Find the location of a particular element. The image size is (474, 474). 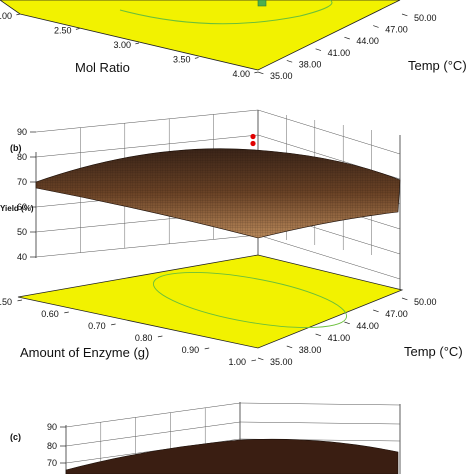

panel-b-y-ticks: 1.00 0.90 0.80 0.70 0.60 0.50 is located at coordinates (128, 332).